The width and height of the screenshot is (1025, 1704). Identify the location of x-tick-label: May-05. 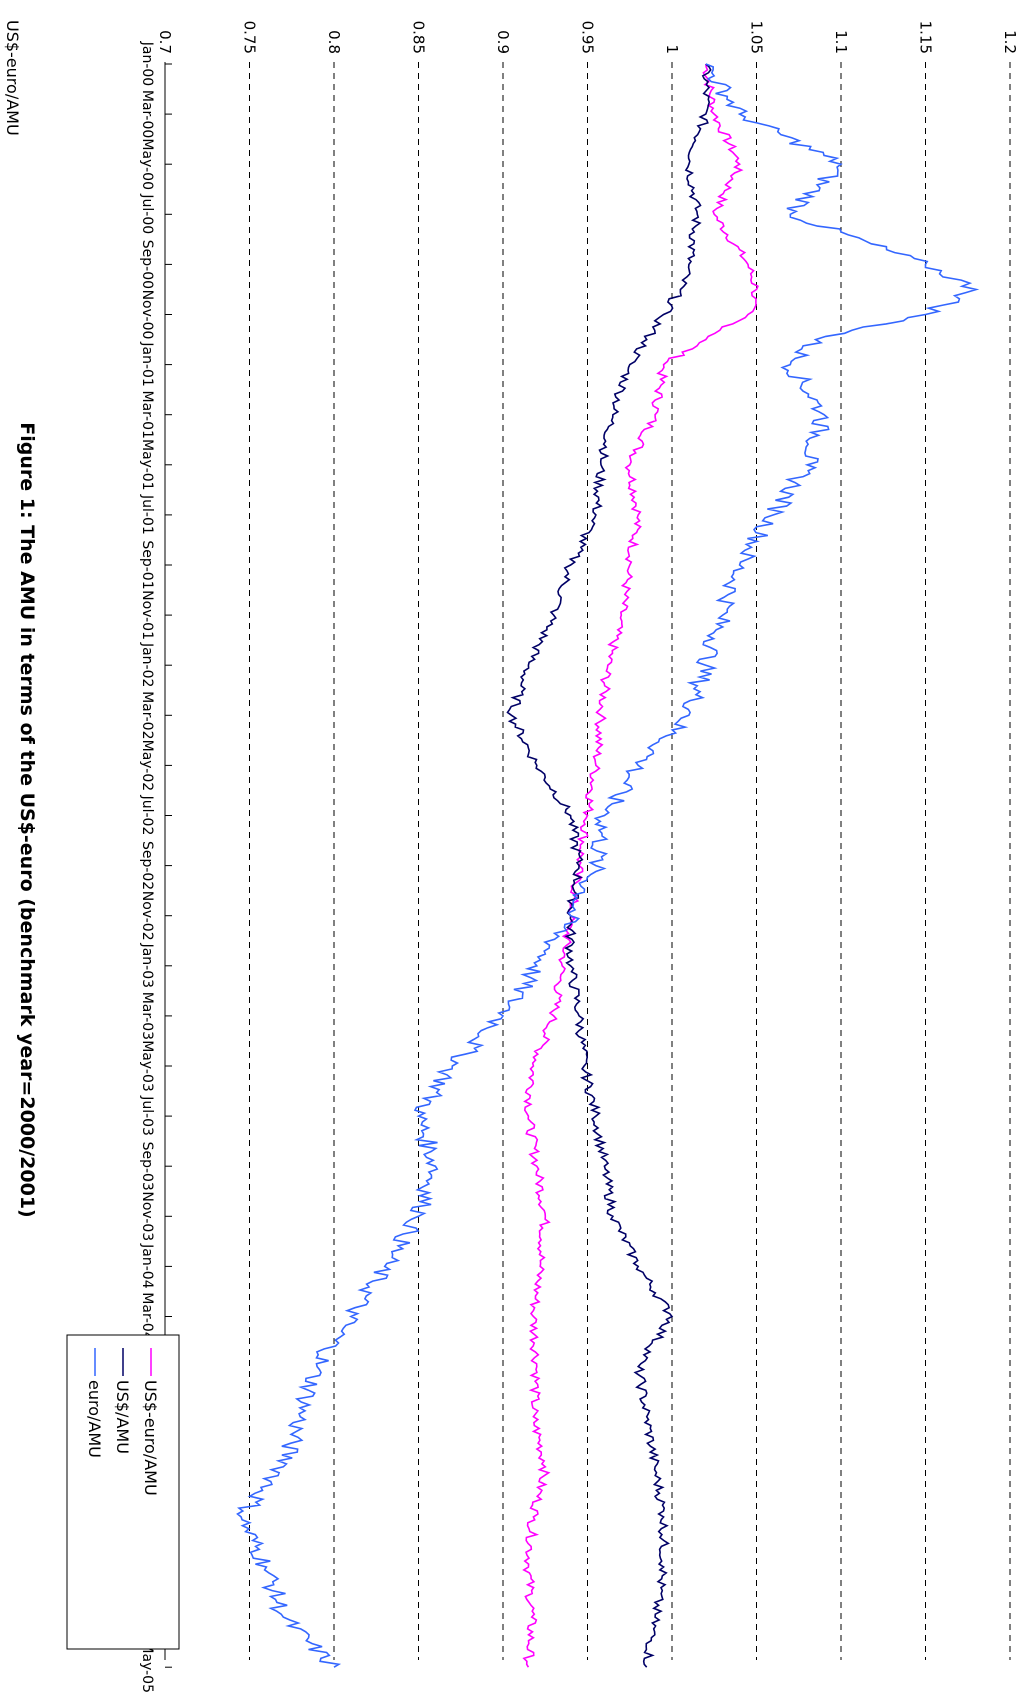
(147, 1667).